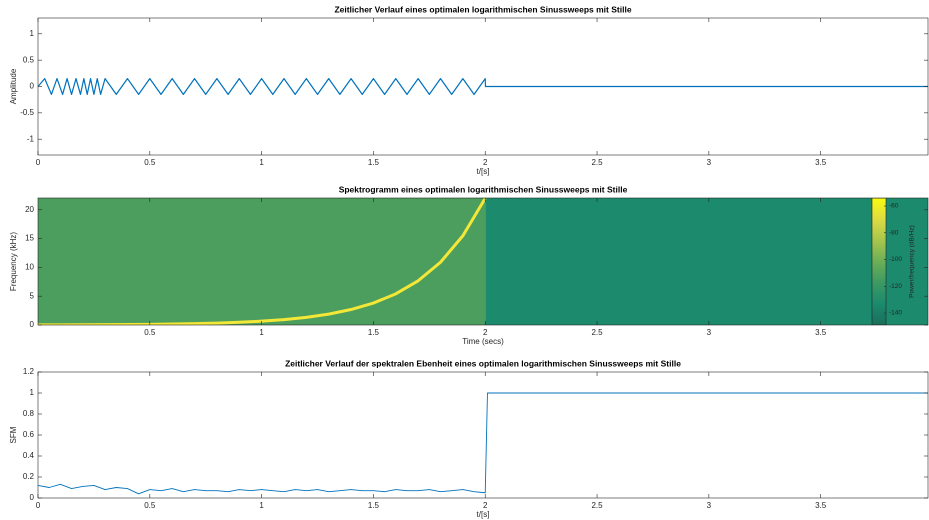  Describe the element at coordinates (13, 434) in the screenshot. I see `y-axis-label: SFM` at that location.